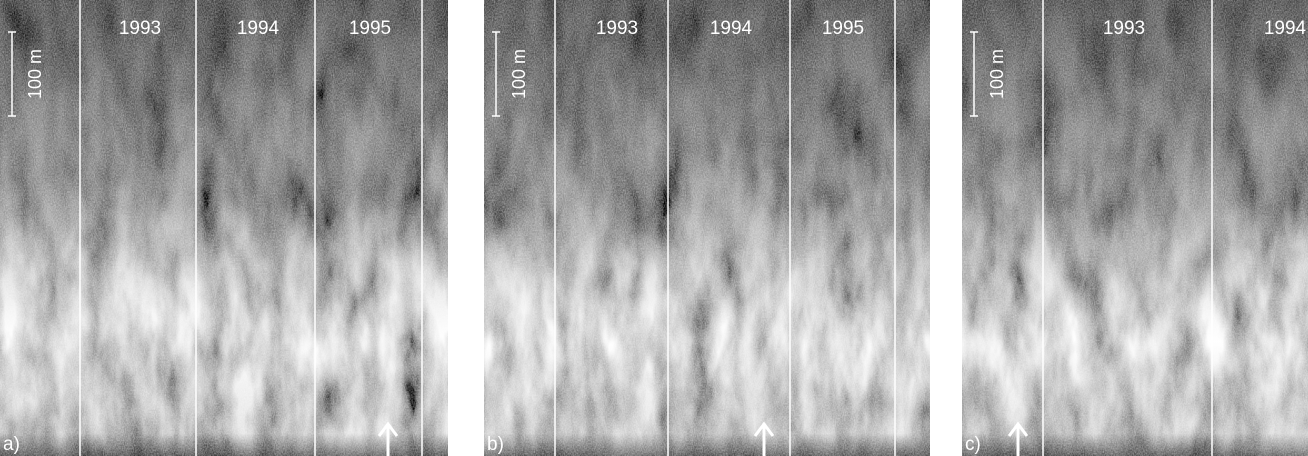 This screenshot has width=1308, height=456. Describe the element at coordinates (973, 444) in the screenshot. I see `panel-label: c)` at that location.